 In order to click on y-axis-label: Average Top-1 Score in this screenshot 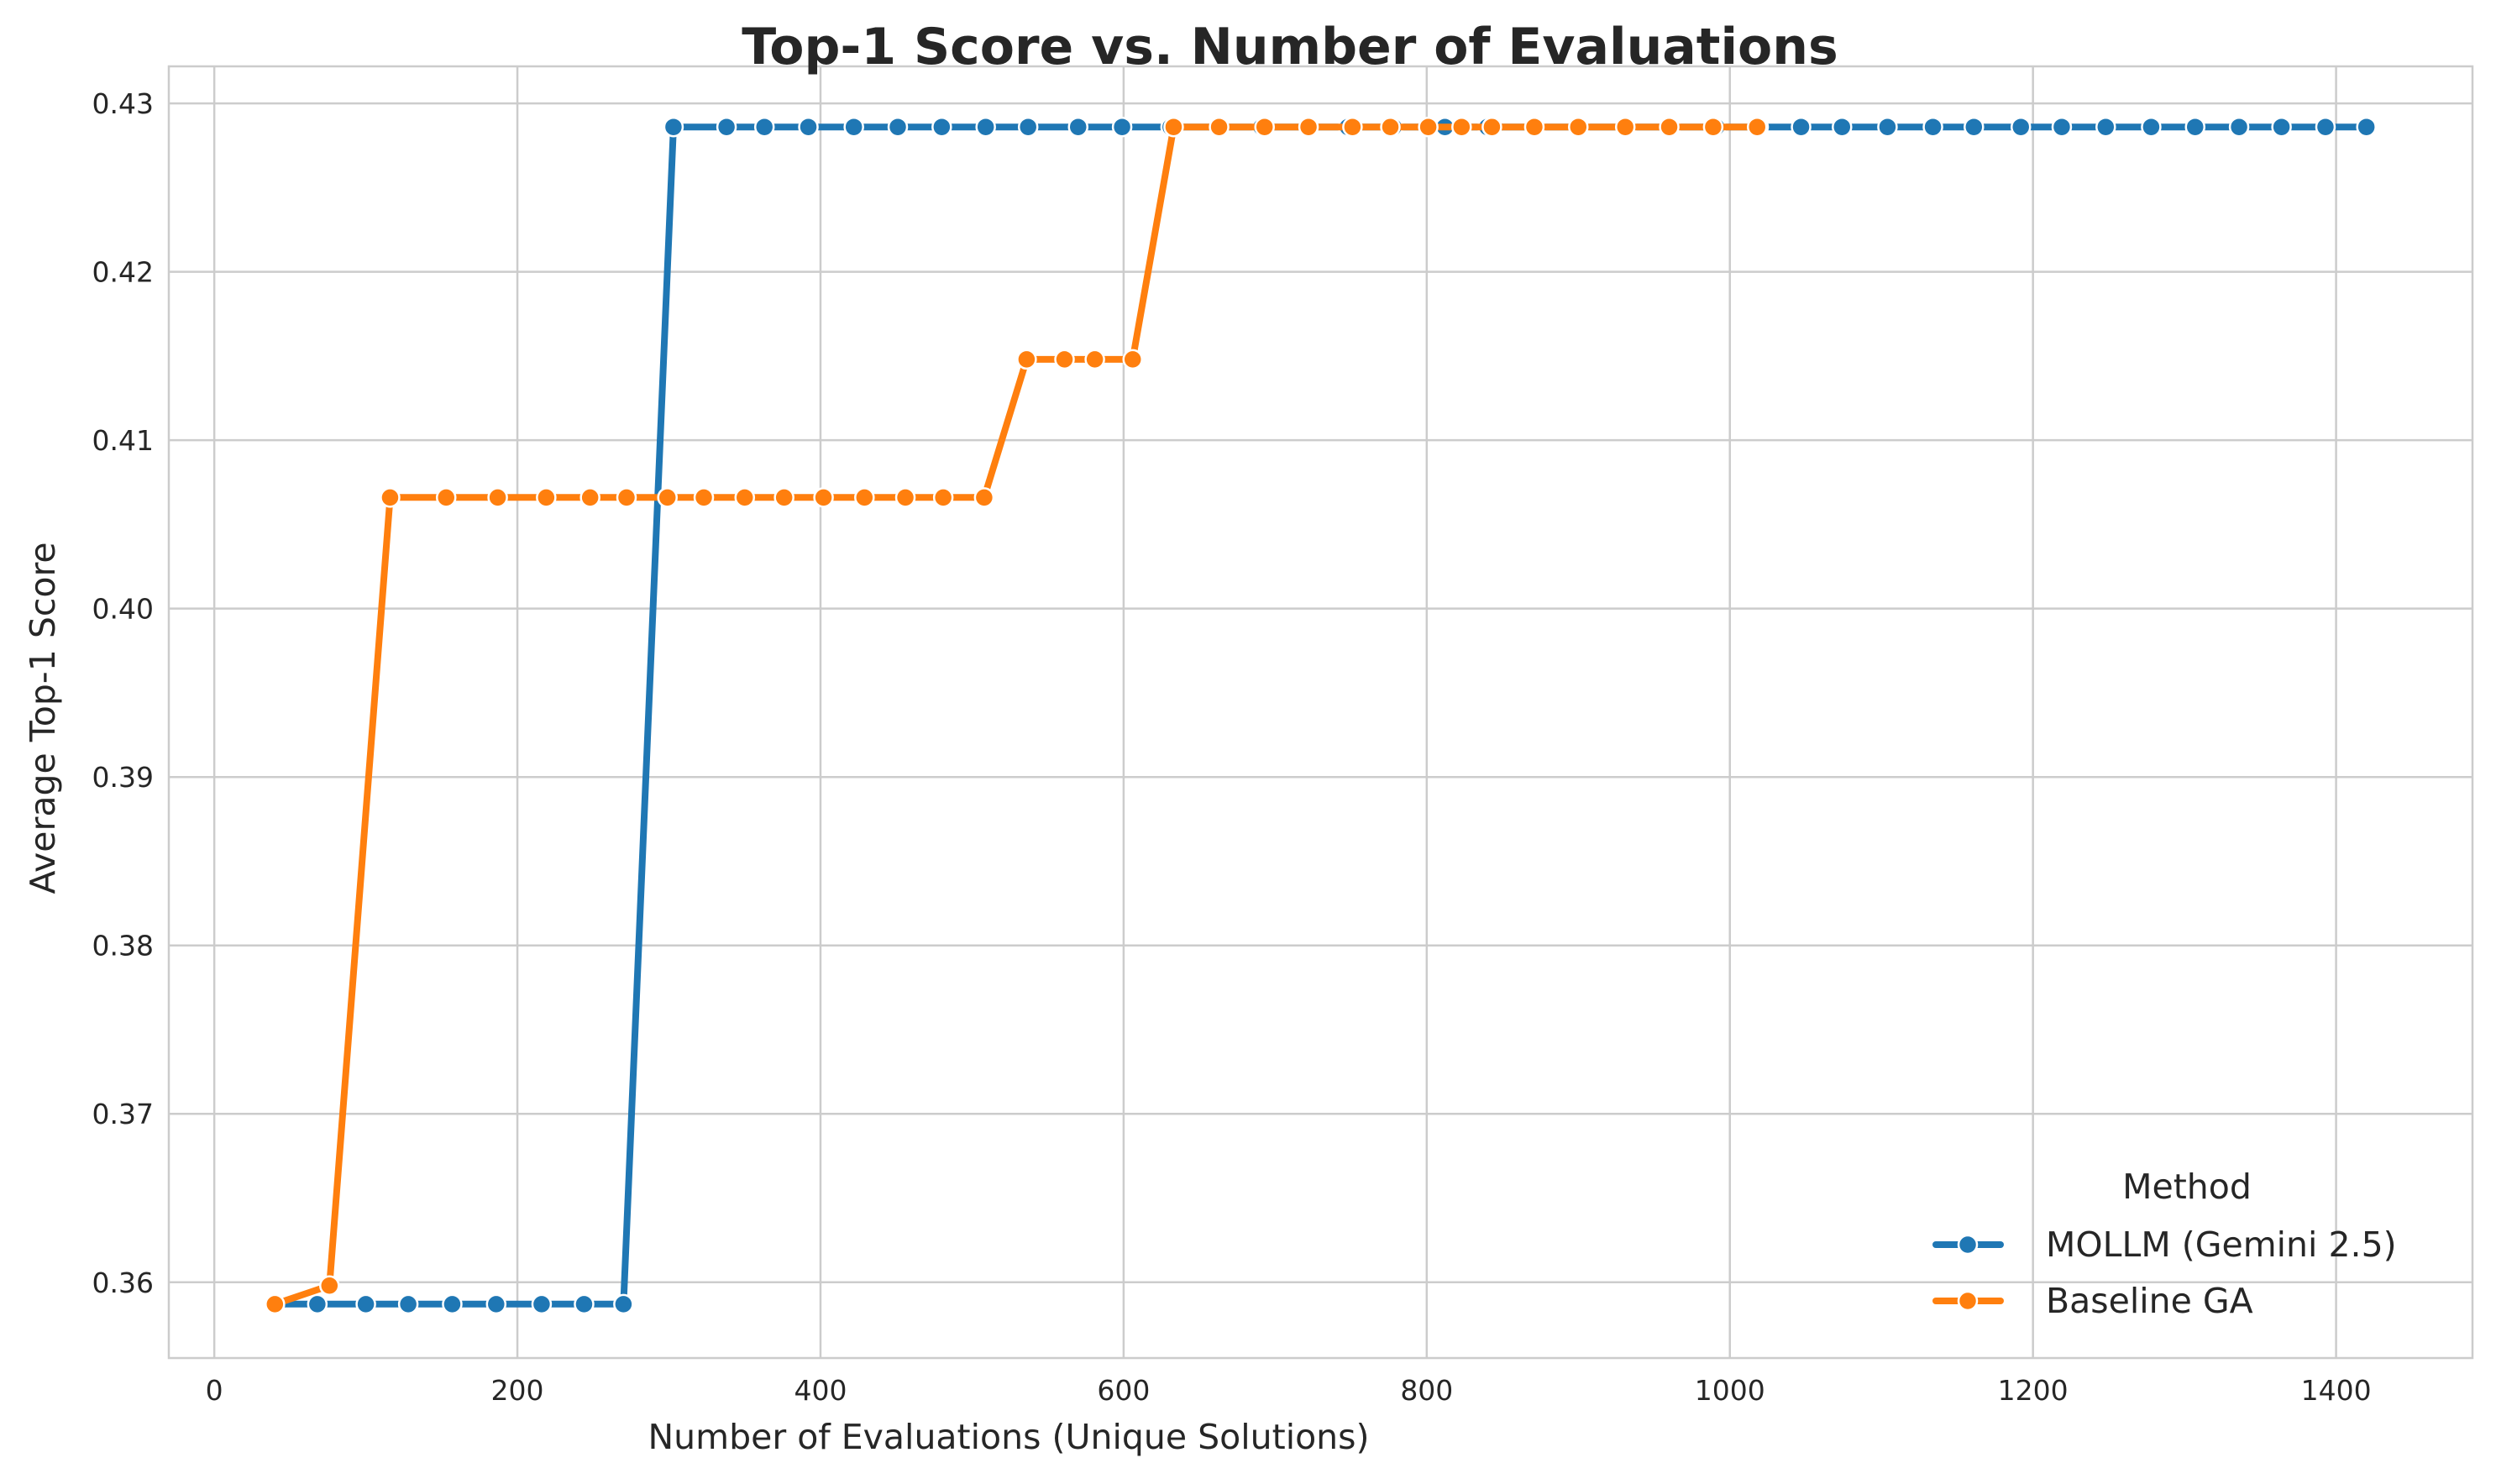, I will do `click(43, 718)`.